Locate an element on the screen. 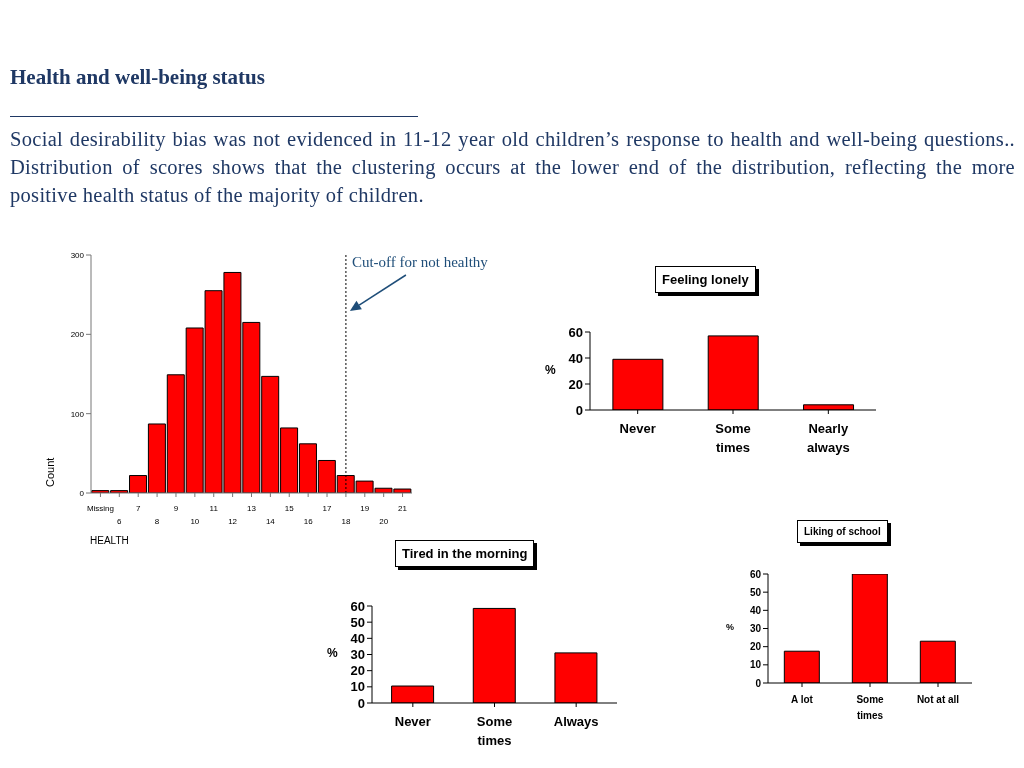 Image resolution: width=1024 pixels, height=768 pixels. x-tick-label: 15 is located at coordinates (289, 508).